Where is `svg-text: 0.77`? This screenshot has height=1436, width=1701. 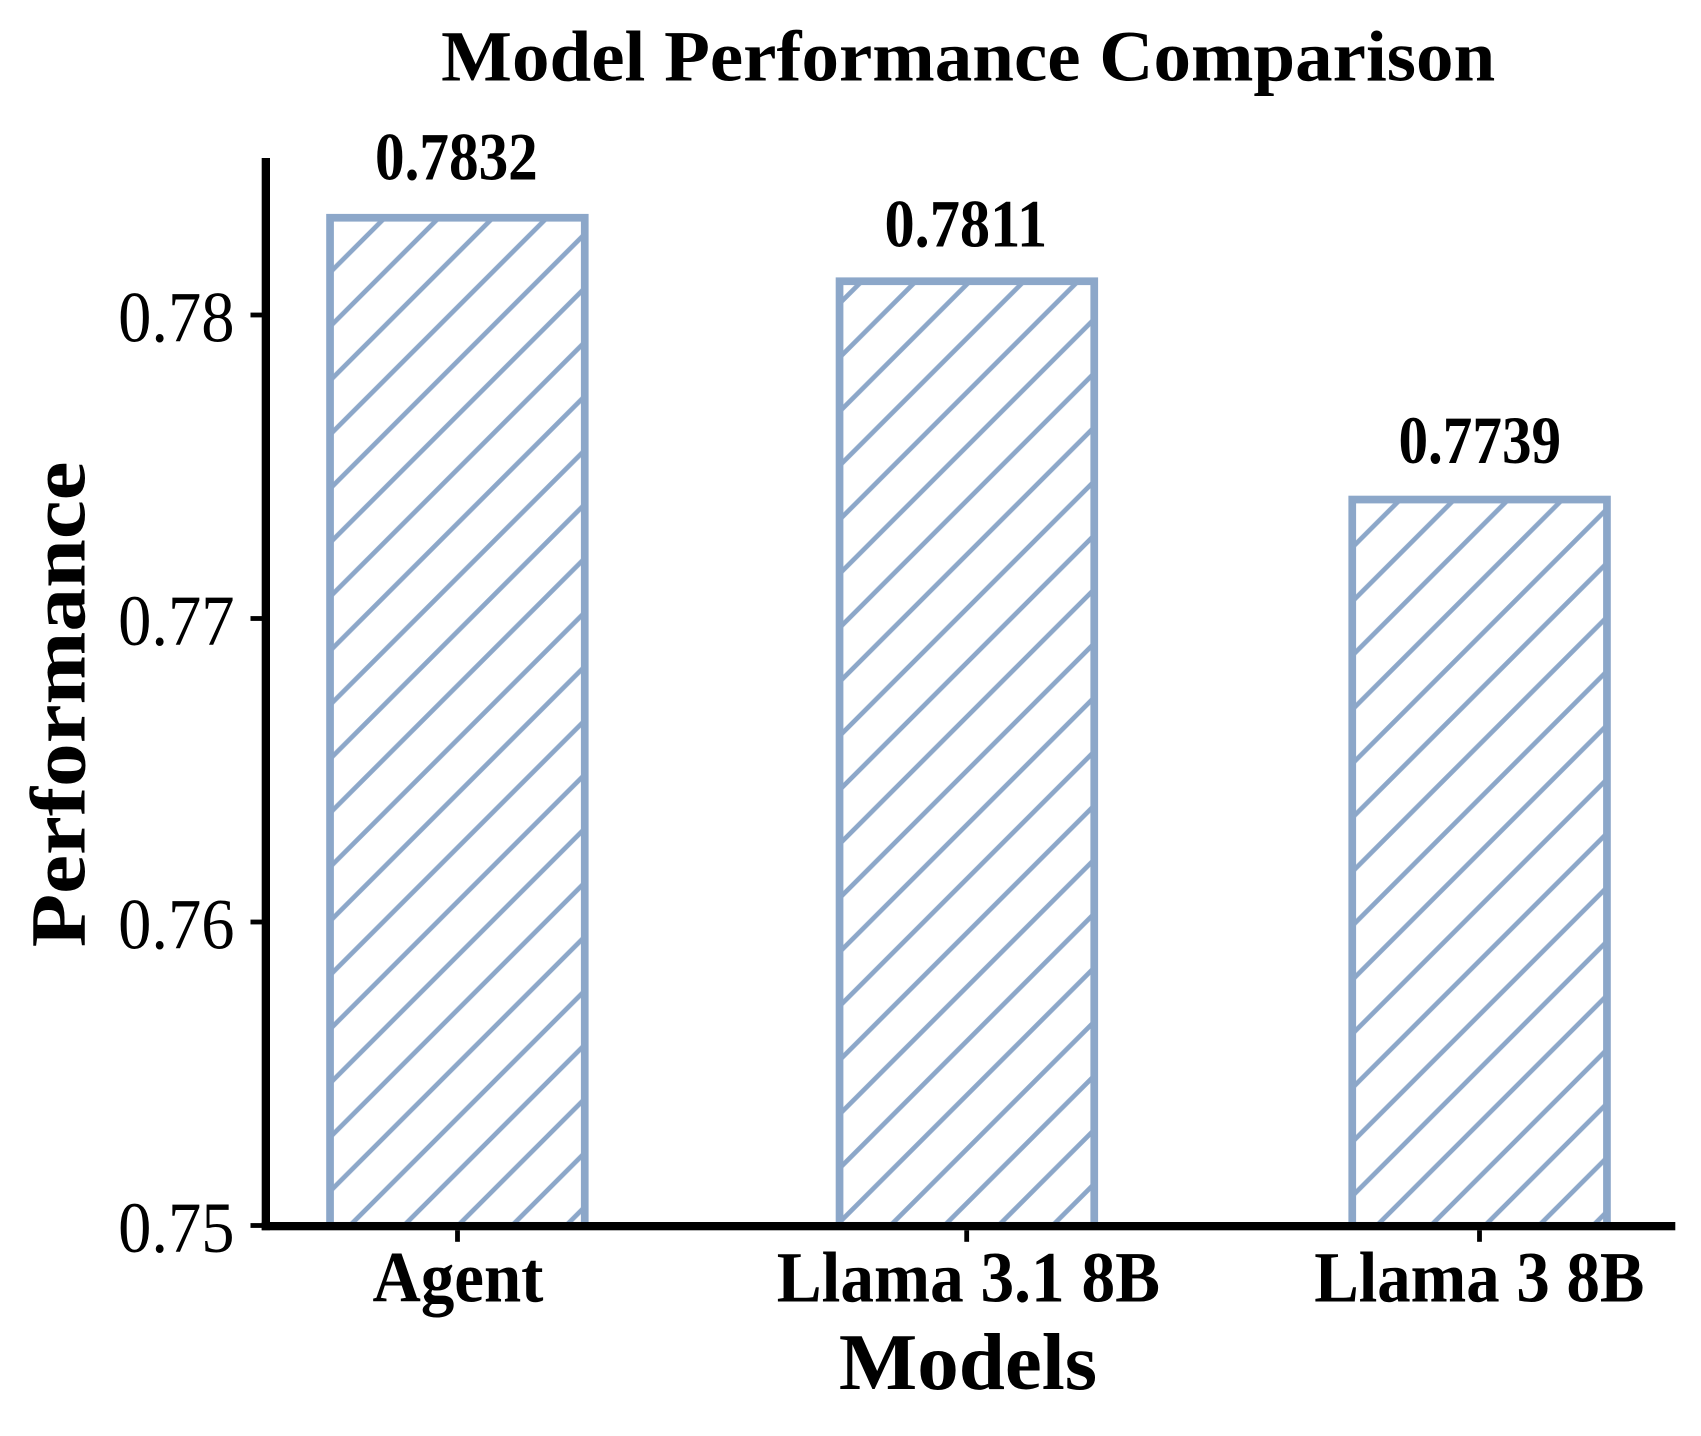 svg-text: 0.77 is located at coordinates (176, 621).